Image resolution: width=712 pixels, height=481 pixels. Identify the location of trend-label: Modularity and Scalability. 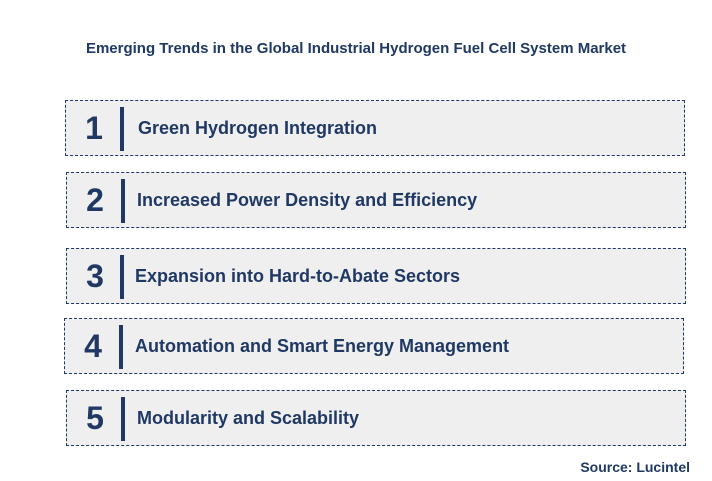
(248, 417).